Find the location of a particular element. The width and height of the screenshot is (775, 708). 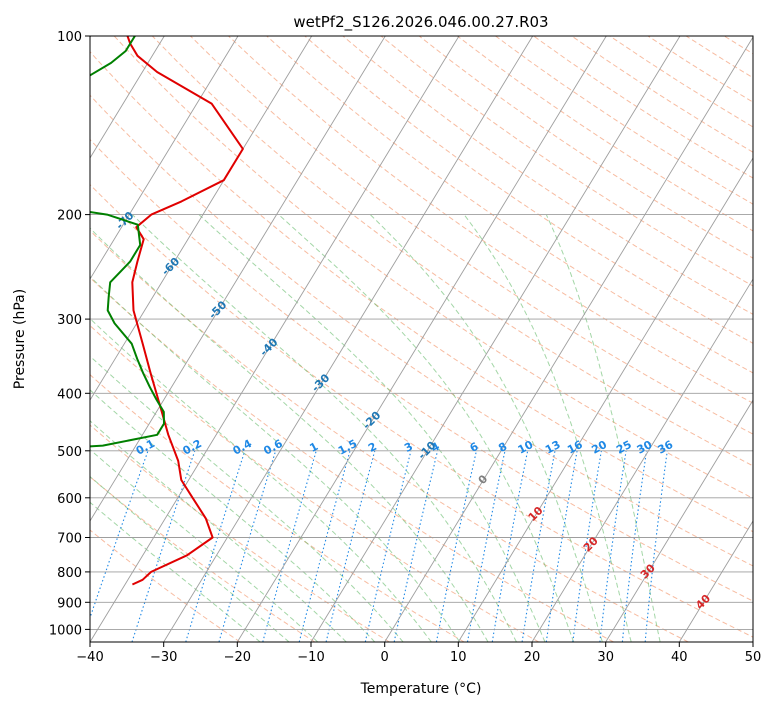

y-tick-label: 900 is located at coordinates (69, 603).